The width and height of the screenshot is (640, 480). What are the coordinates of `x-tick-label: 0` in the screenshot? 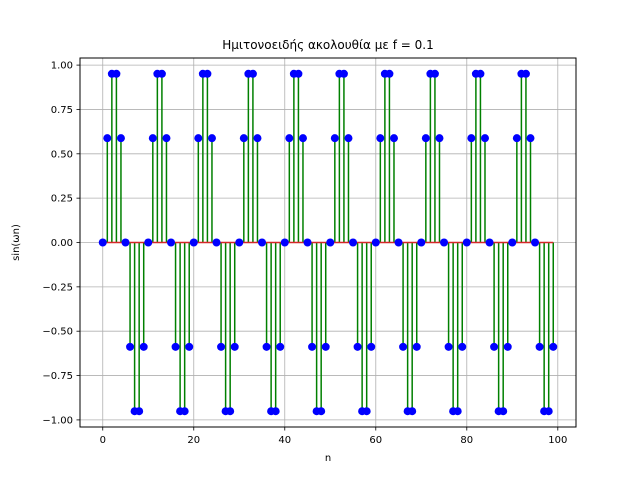 It's located at (103, 440).